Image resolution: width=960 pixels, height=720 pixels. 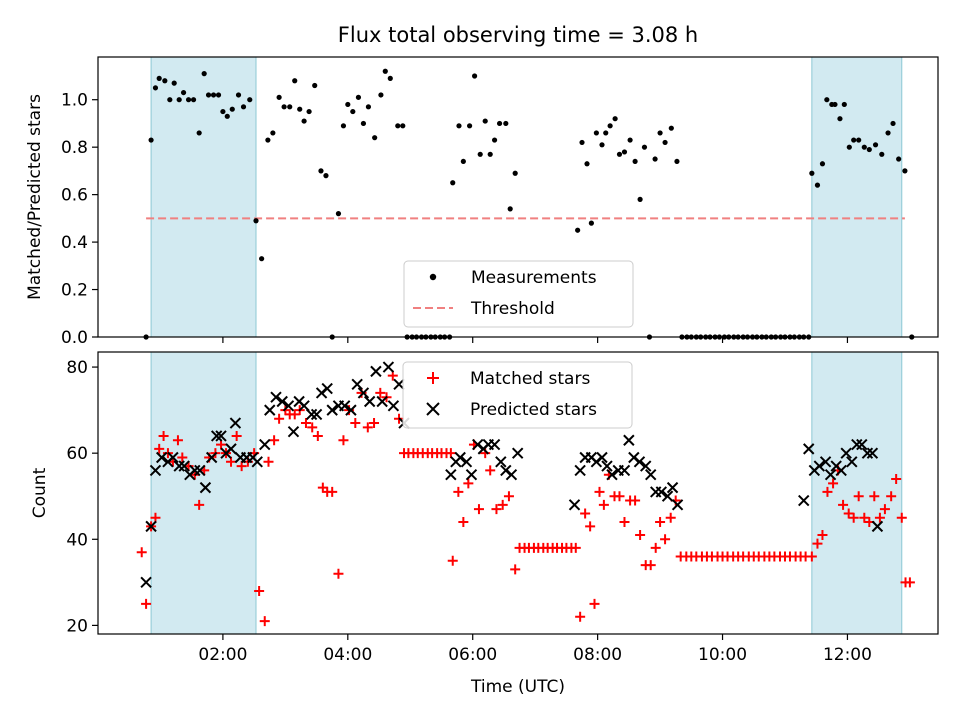 I want to click on count-legend: Matched stars Predicted stars, so click(x=517, y=395).